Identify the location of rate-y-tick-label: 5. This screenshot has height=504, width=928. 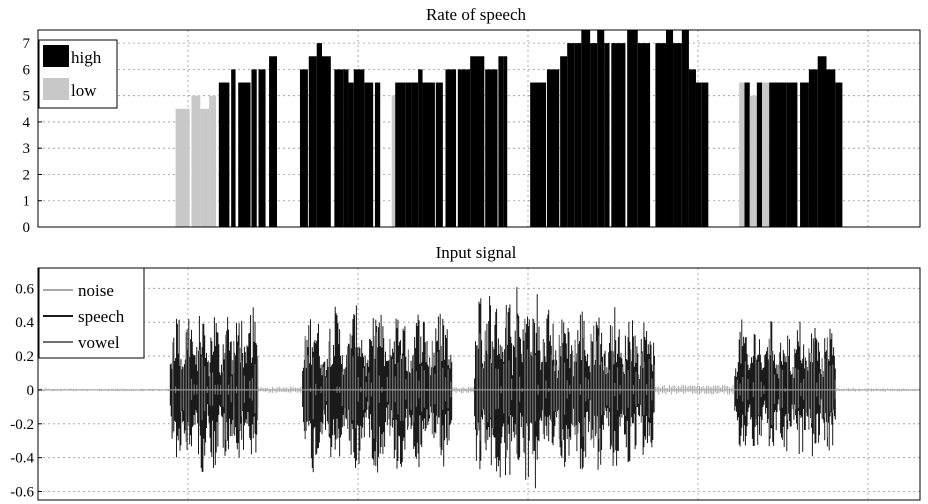
(27, 97).